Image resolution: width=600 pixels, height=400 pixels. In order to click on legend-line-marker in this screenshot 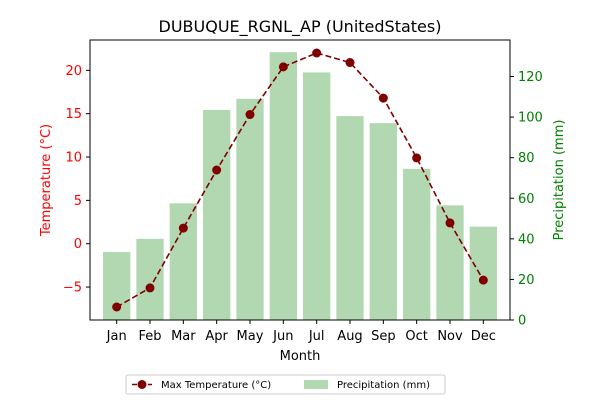, I will do `click(142, 384)`.